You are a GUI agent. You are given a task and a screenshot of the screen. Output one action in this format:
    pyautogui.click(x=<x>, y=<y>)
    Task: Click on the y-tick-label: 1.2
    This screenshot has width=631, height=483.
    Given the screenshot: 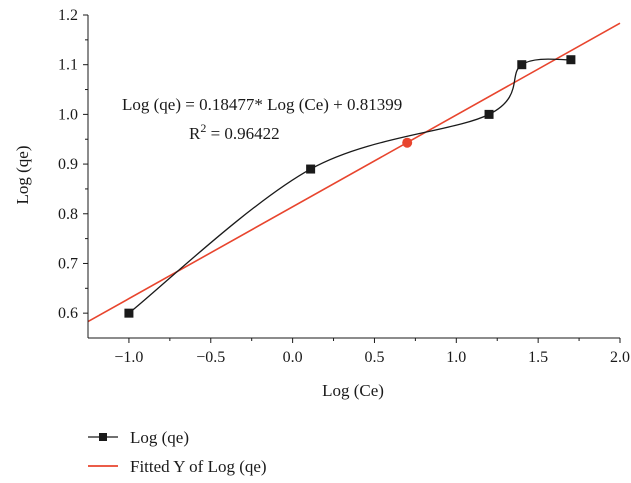 What is the action you would take?
    pyautogui.click(x=68, y=15)
    